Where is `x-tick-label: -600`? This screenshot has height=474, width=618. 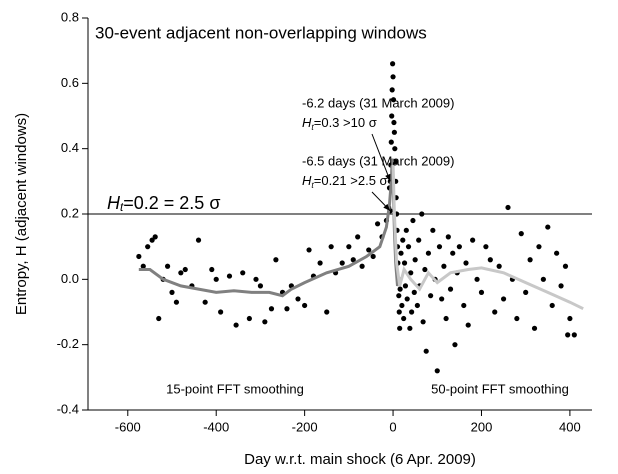
x-tick-label: -600 is located at coordinates (128, 426).